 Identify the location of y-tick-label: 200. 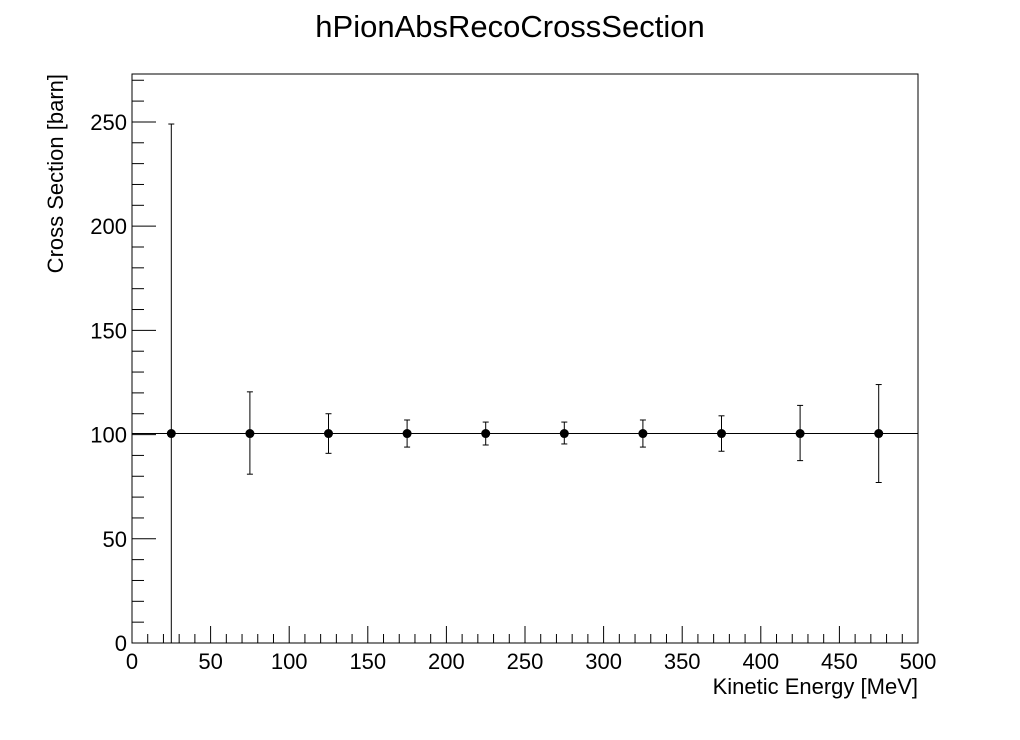
(108, 226).